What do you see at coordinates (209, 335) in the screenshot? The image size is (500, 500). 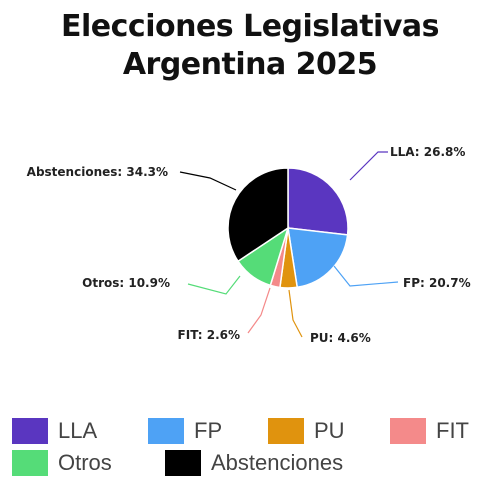 I see `data-label-fit: FIT: 2.6%` at bounding box center [209, 335].